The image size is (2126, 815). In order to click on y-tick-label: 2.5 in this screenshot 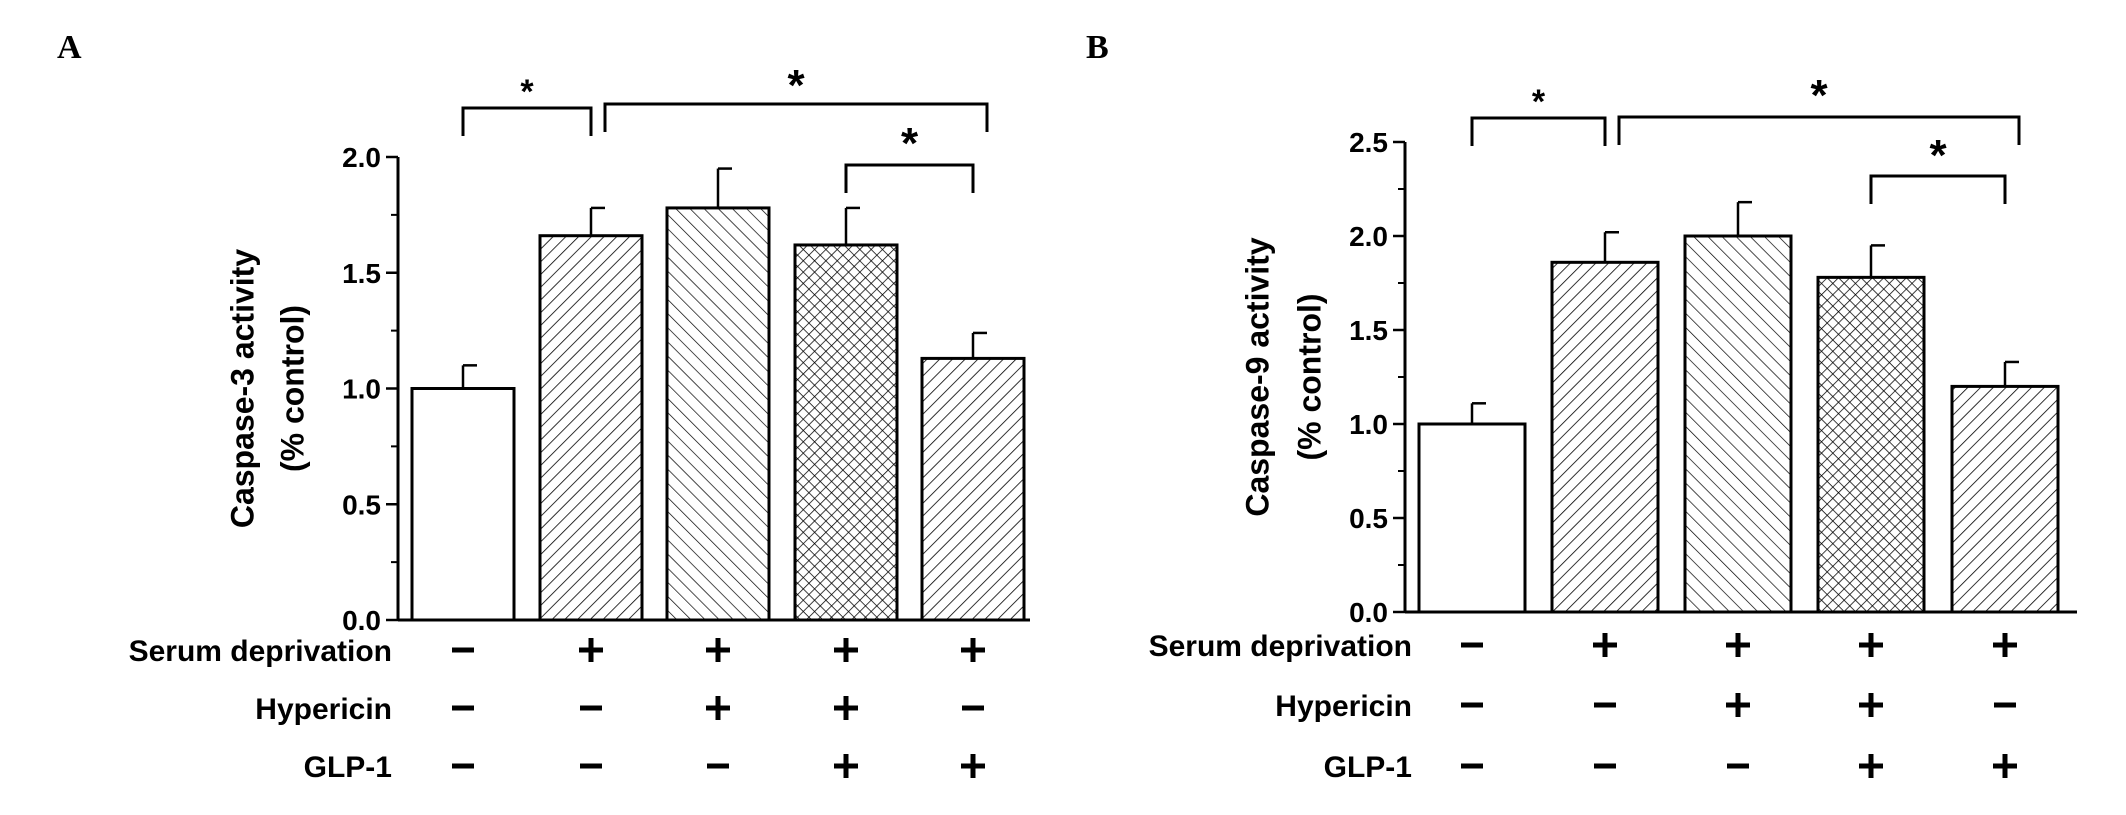, I will do `click(1368, 142)`.